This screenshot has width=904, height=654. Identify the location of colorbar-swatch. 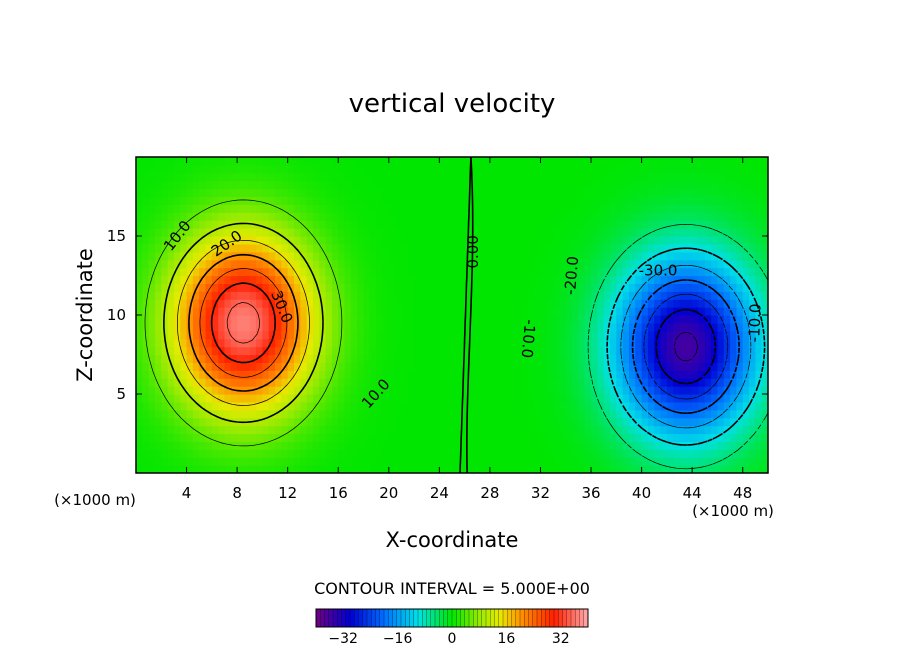
(399, 618).